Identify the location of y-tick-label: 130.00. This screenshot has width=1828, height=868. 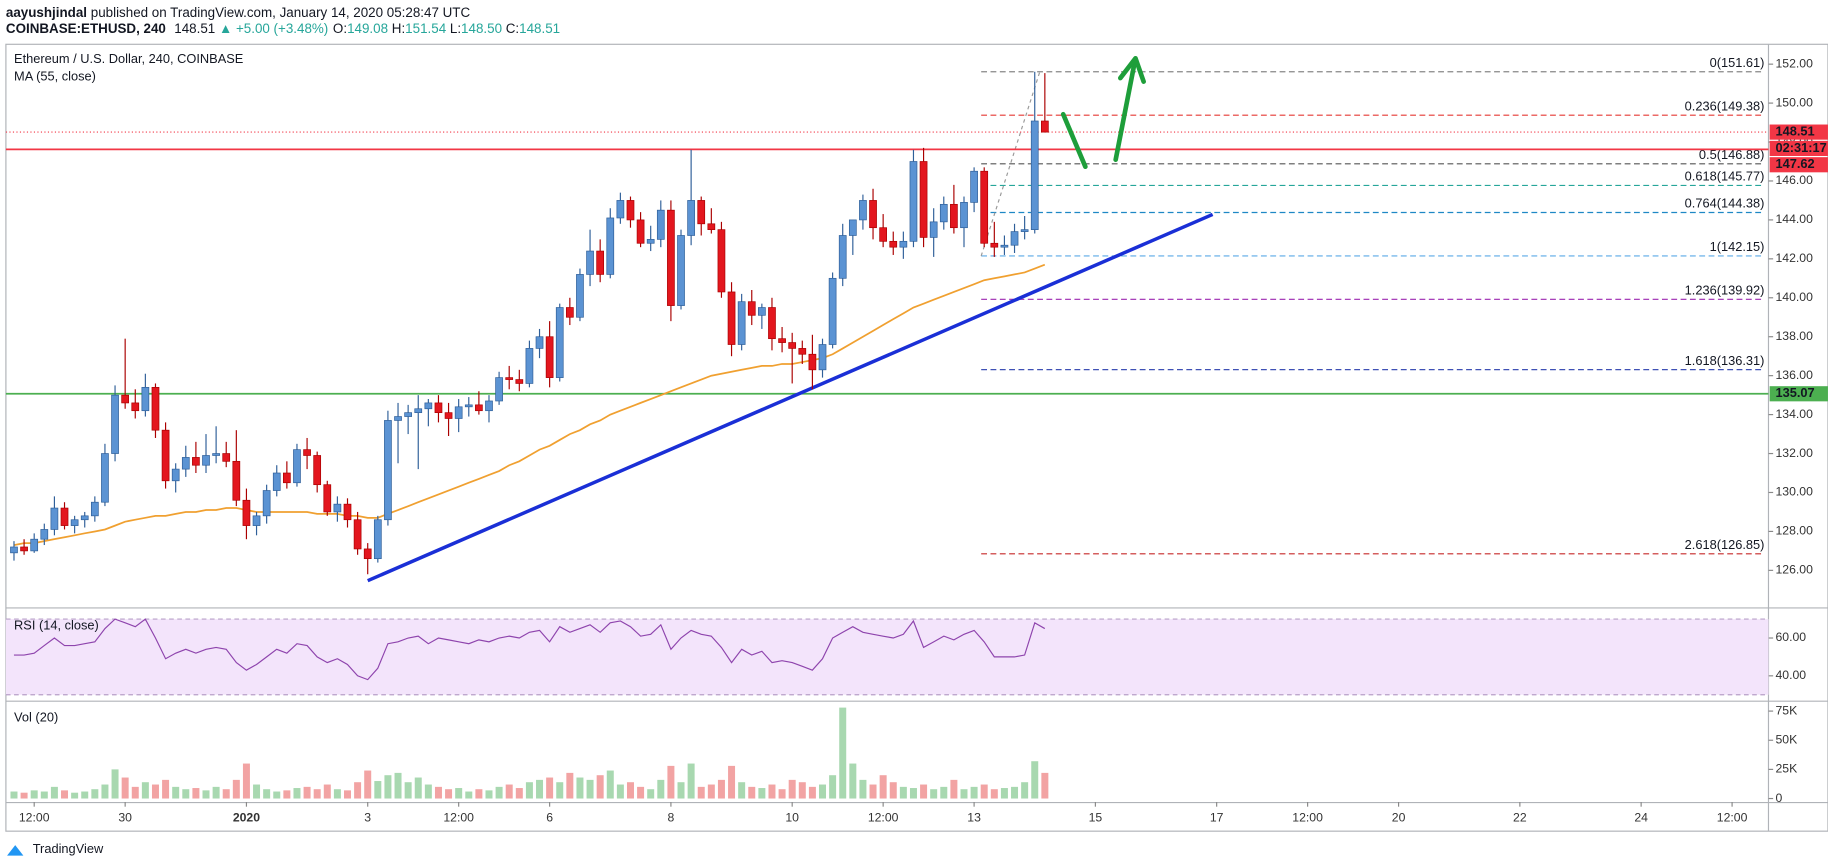
(1794, 492).